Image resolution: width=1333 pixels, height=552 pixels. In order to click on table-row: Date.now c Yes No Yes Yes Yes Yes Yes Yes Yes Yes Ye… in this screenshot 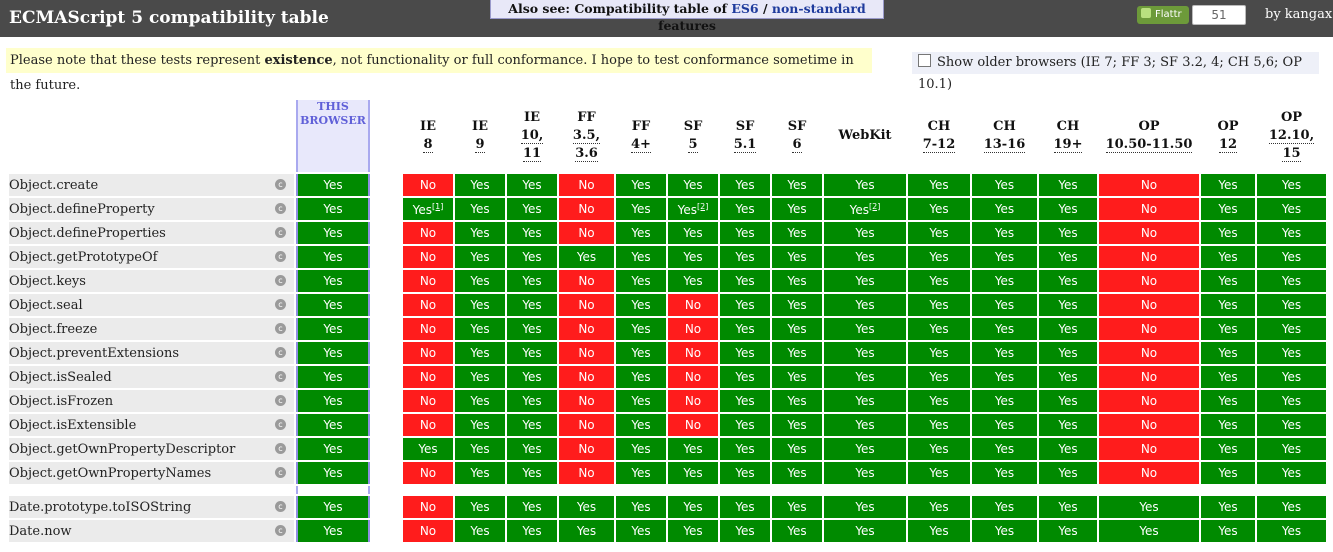, I will do `click(667, 531)`.